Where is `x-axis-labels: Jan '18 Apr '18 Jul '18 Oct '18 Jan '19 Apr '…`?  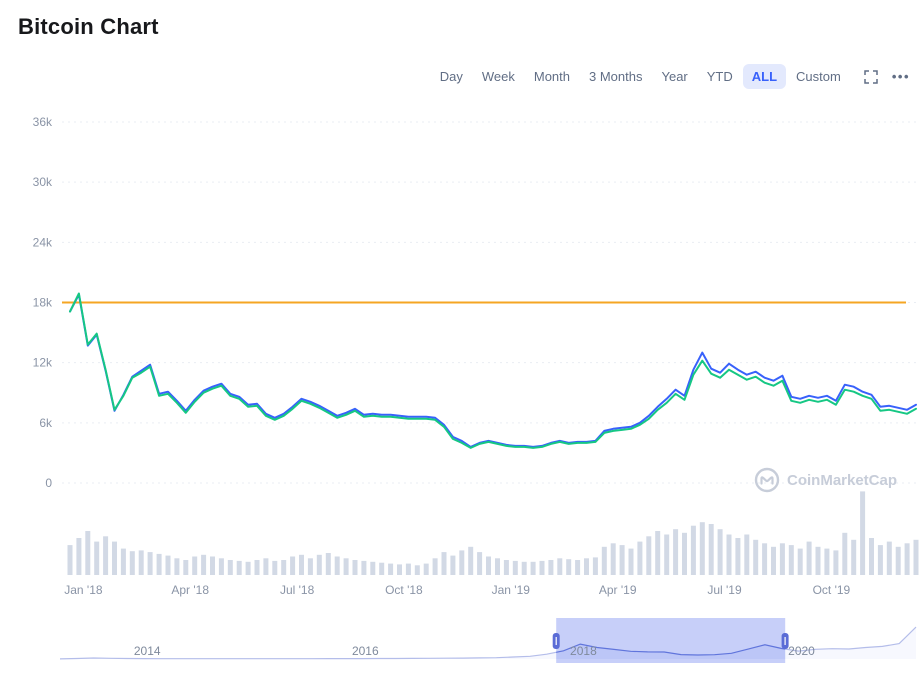
x-axis-labels: Jan '18 Apr '18 Jul '18 Oct '18 Jan '19 Apr '… is located at coordinates (457, 590).